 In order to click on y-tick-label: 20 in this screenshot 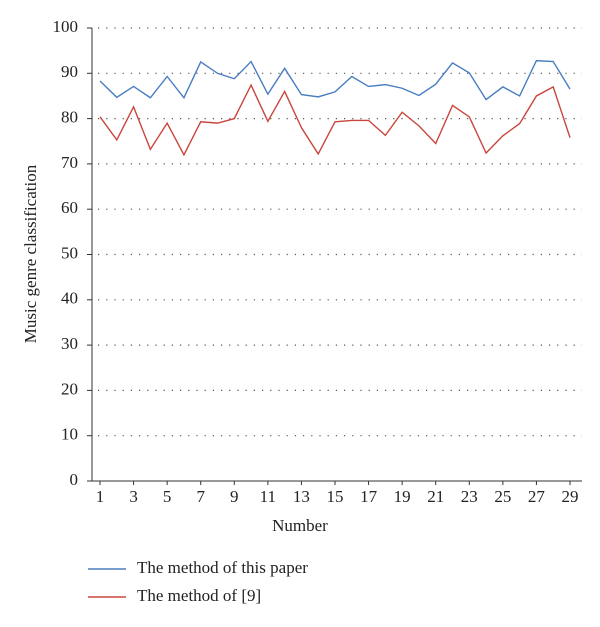, I will do `click(69, 388)`.